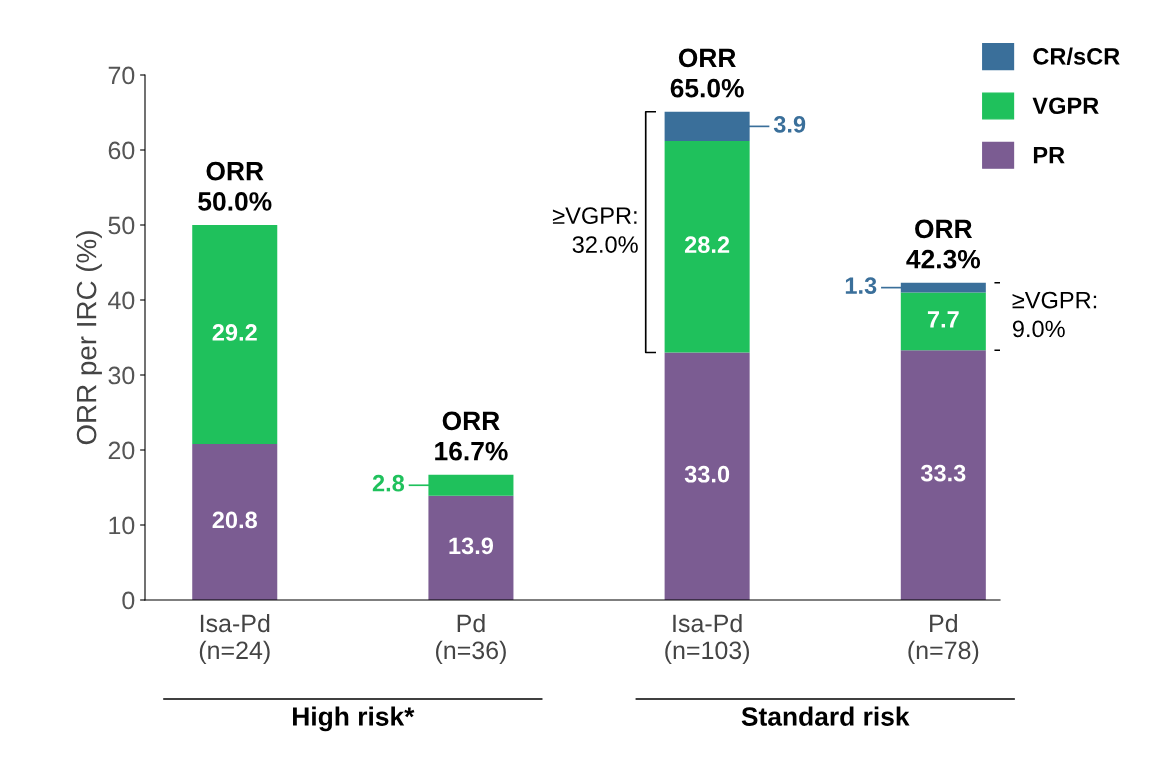 Image resolution: width=1176 pixels, height=783 pixels. Describe the element at coordinates (388, 483) in the screenshot. I see `data-label: 2.8` at that location.